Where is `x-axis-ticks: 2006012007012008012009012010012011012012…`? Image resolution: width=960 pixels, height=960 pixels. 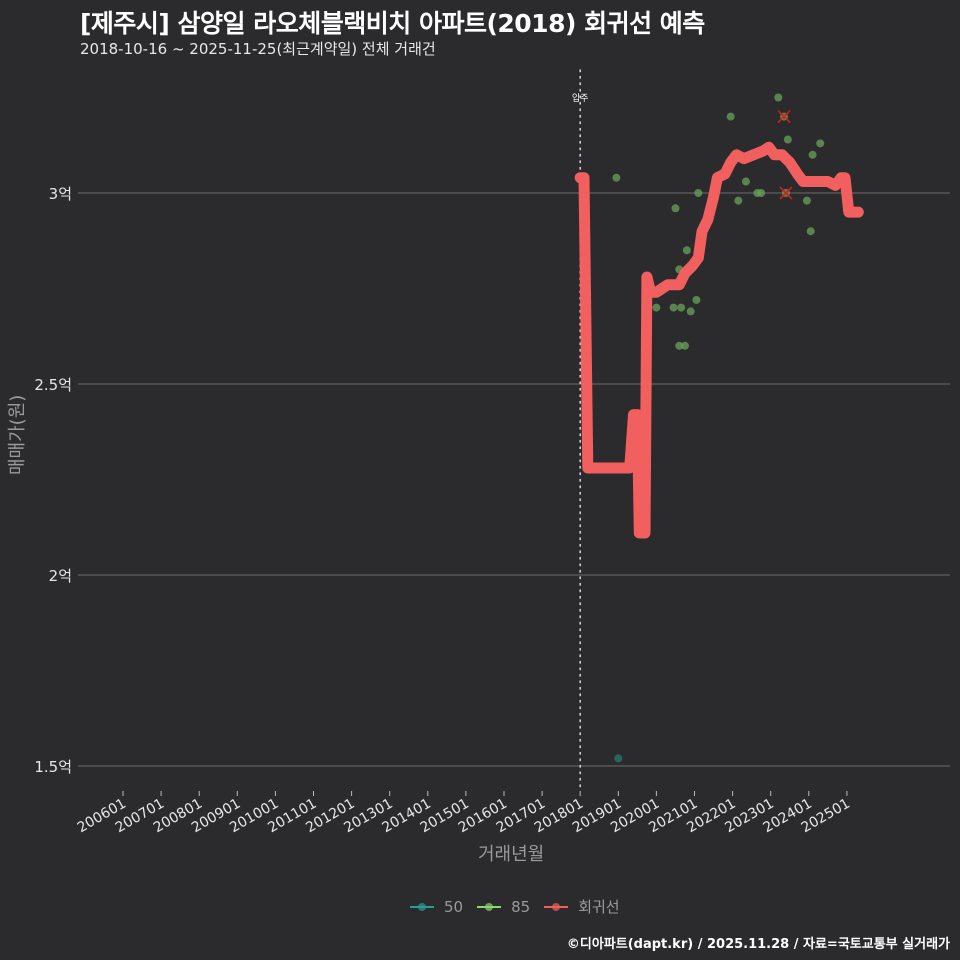
x-axis-ticks: 2006012007012008012009012010012011012012… is located at coordinates (464, 813).